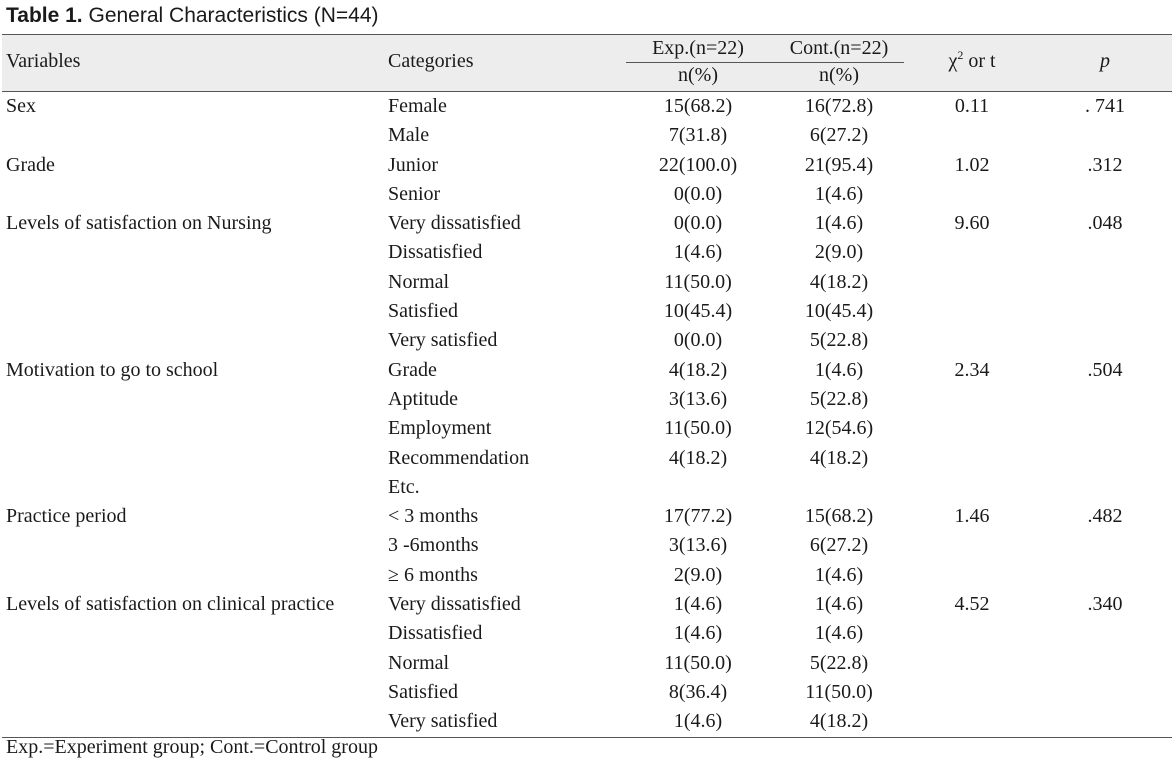 The width and height of the screenshot is (1176, 762). I want to click on table-row: Grade Junior 22(100.0) 21(95.4) 1.02 .312, so click(587, 165).